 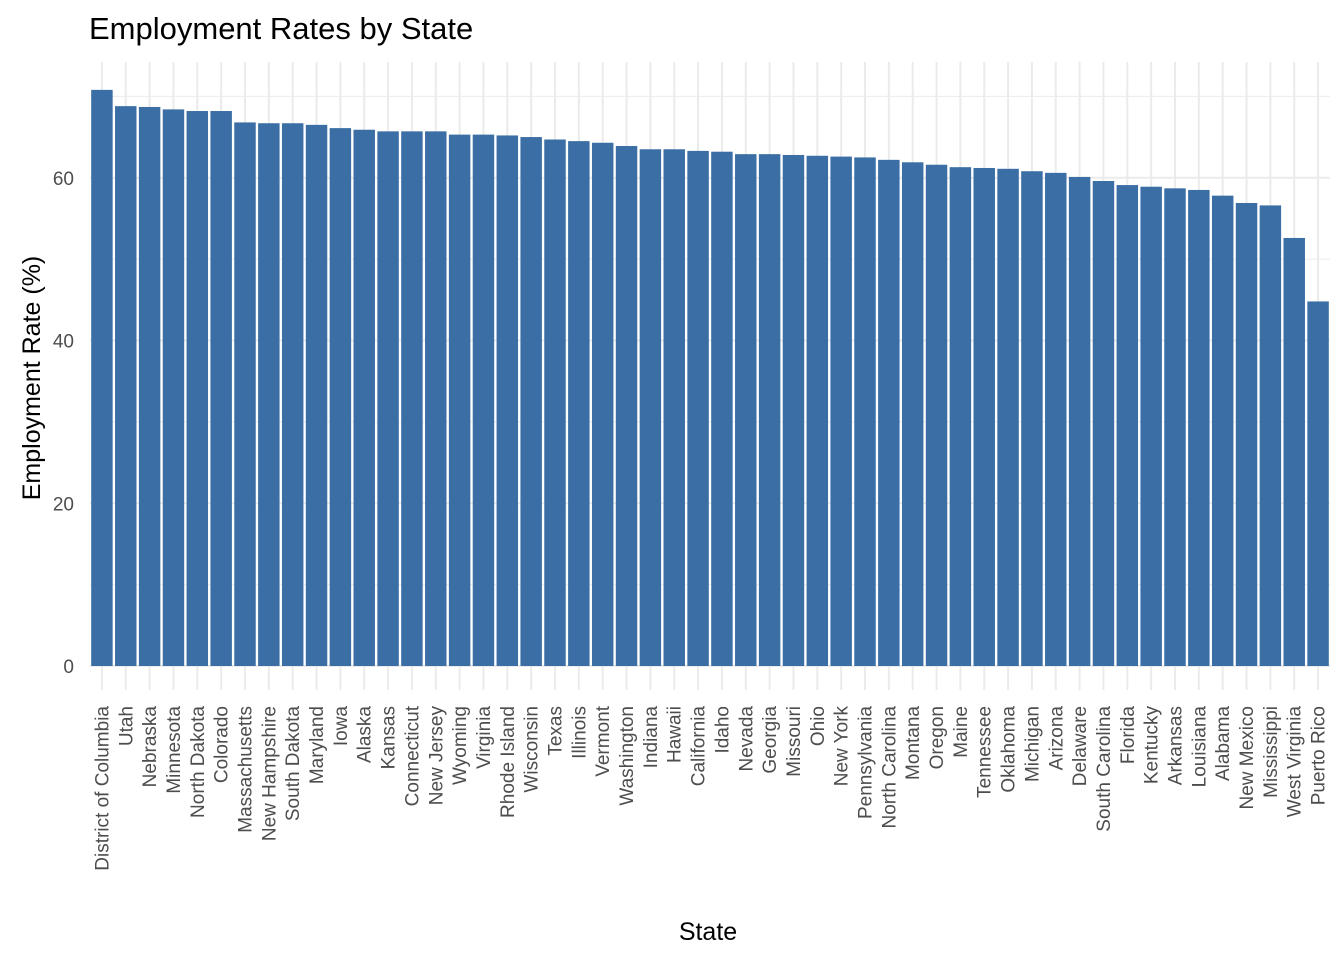 What do you see at coordinates (556, 731) in the screenshot?
I see `x-tick-label: Texas` at bounding box center [556, 731].